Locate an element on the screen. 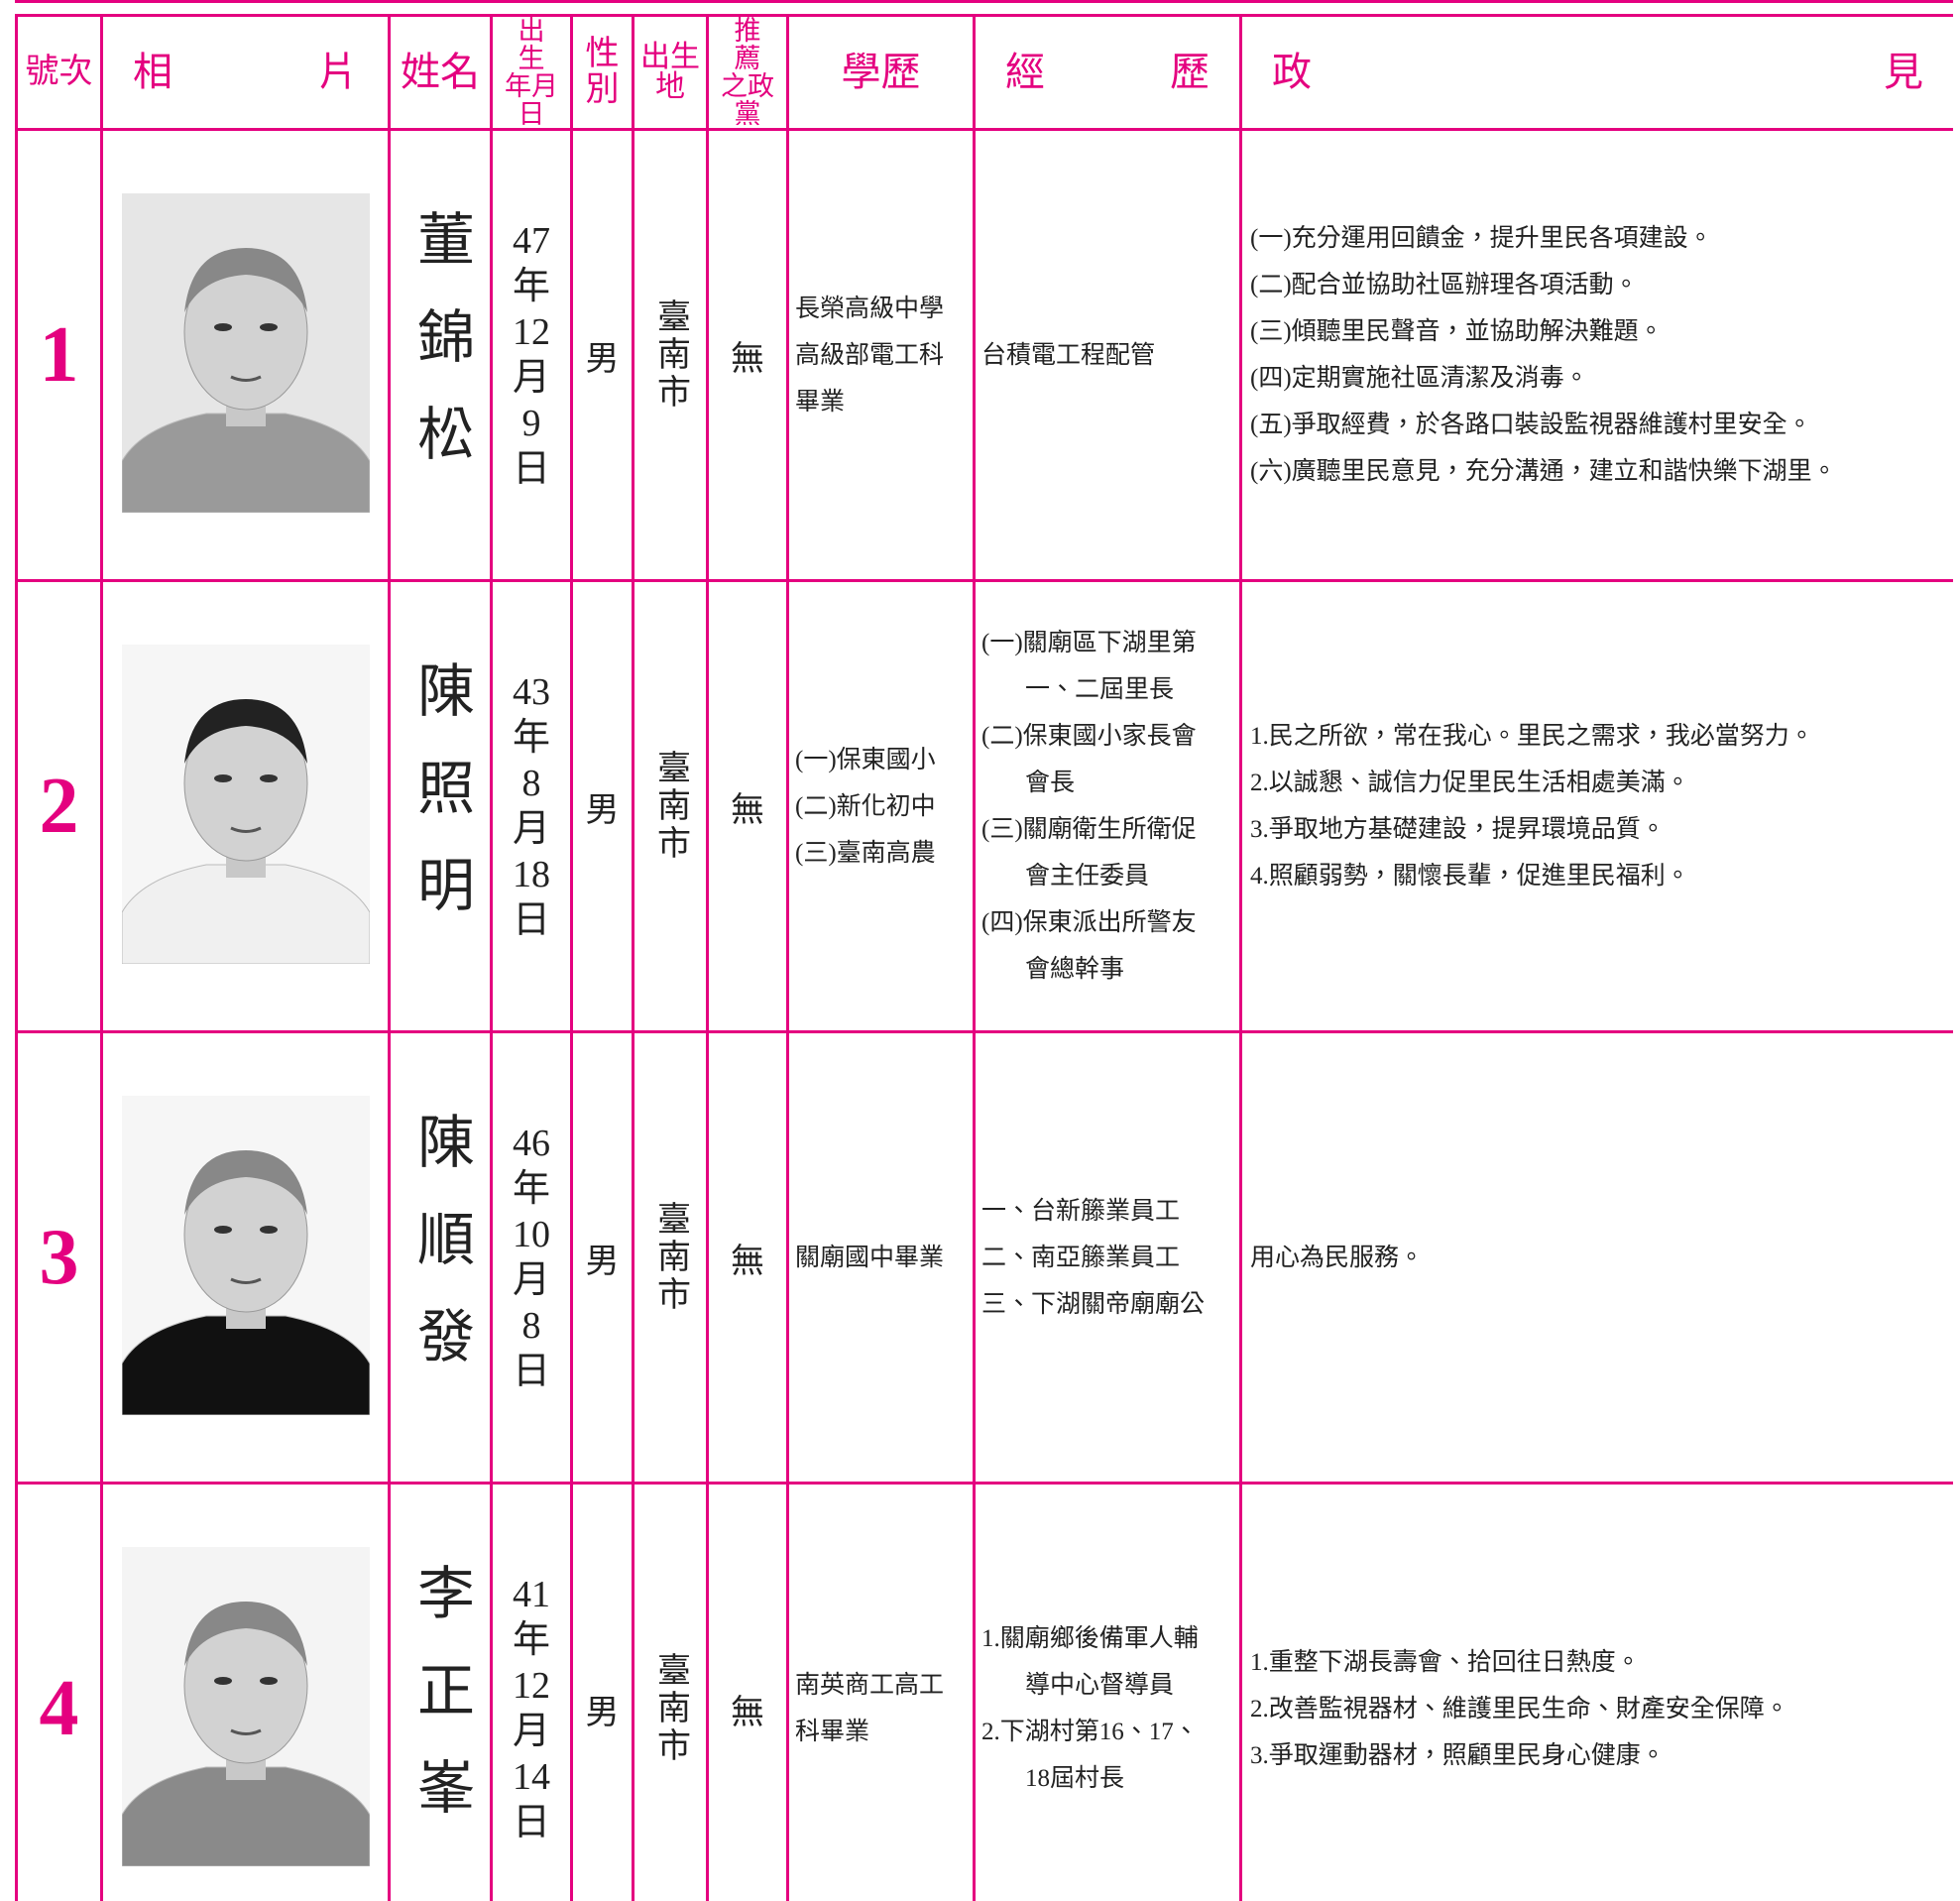 The width and height of the screenshot is (1960, 1901). experience-line: 會主任委員 is located at coordinates (1110, 876).